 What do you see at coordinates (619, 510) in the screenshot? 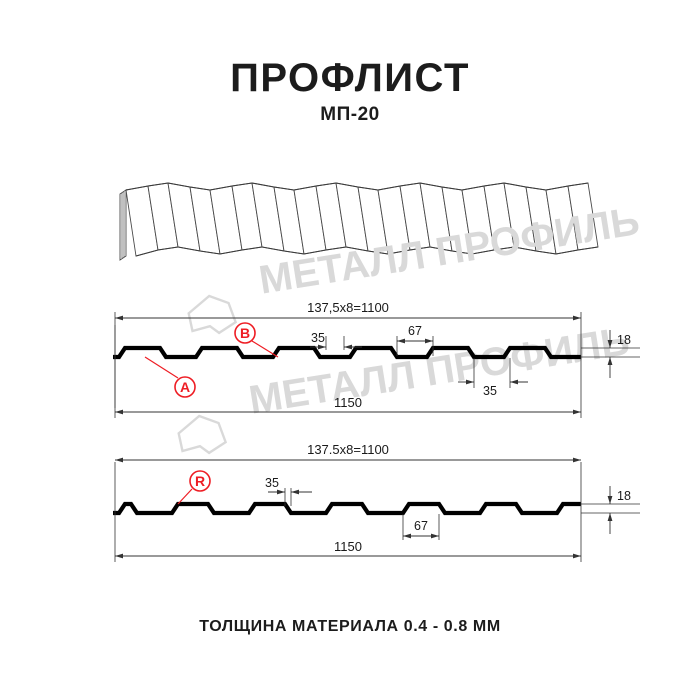
I see `dimension-height-bottom: 18` at bounding box center [619, 510].